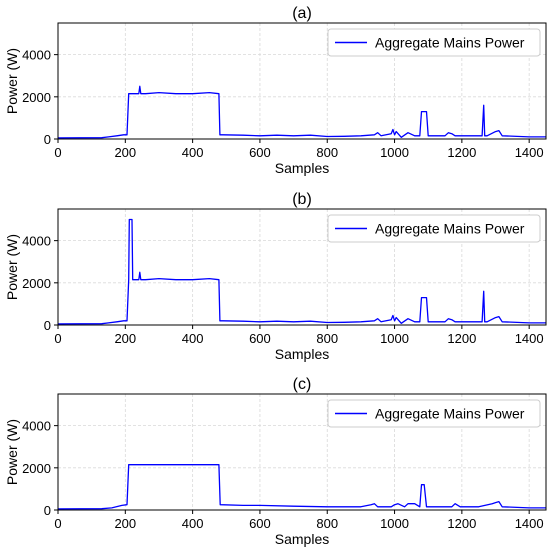 This screenshot has width=550, height=550. I want to click on panel-title: (a), so click(302, 13).